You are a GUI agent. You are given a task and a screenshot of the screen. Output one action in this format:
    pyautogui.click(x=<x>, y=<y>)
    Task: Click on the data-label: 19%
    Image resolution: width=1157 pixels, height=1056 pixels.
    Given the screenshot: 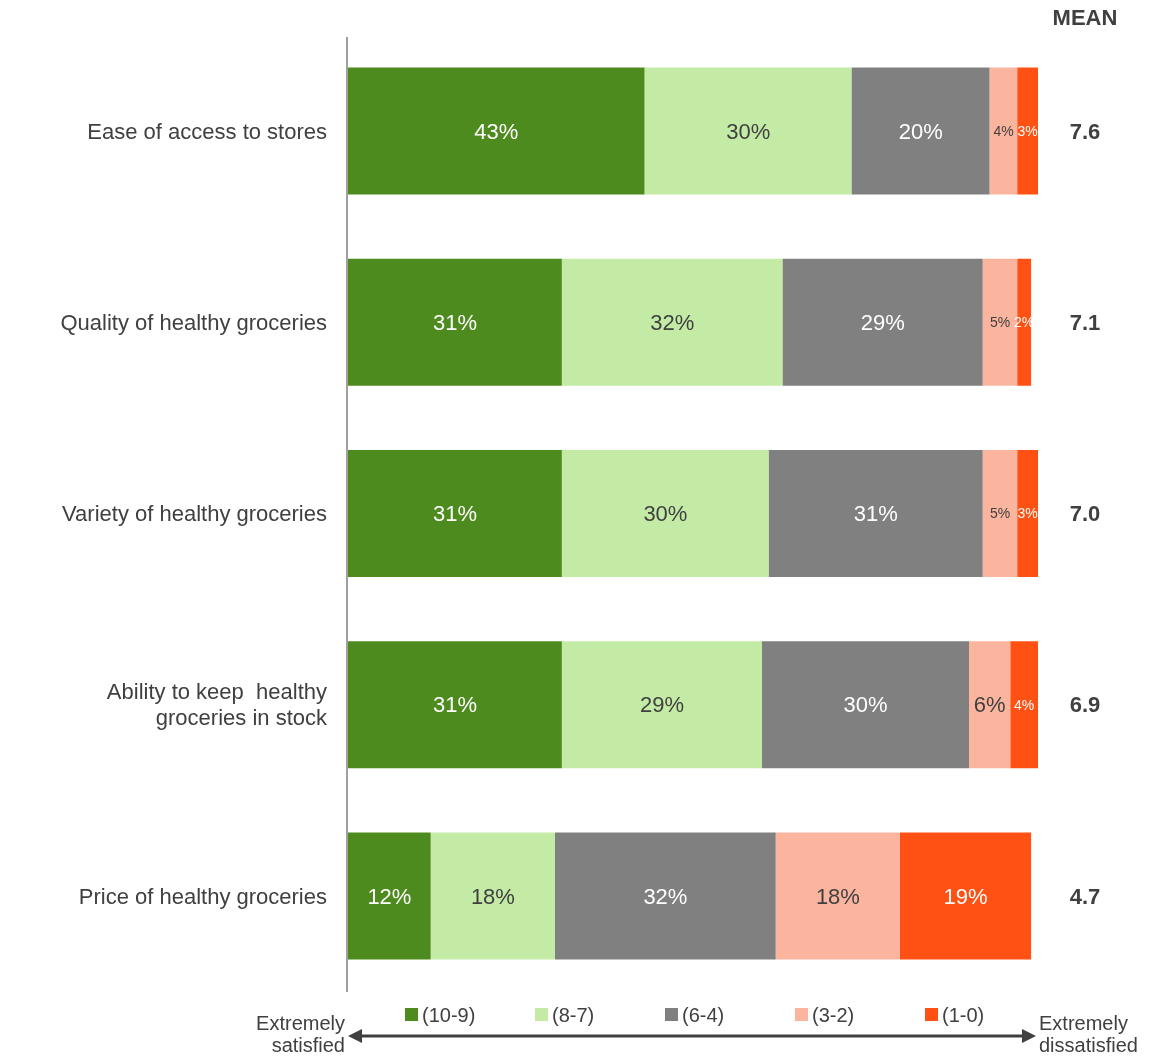 What is the action you would take?
    pyautogui.click(x=965, y=896)
    